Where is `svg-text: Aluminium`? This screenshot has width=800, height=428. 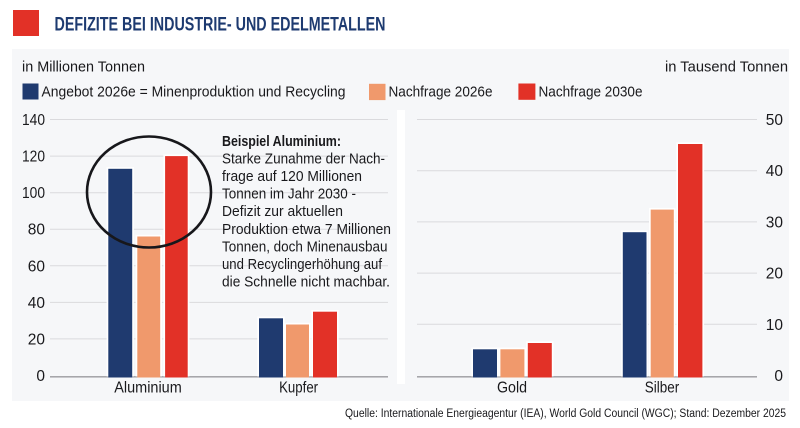
svg-text: Aluminium is located at coordinates (148, 388).